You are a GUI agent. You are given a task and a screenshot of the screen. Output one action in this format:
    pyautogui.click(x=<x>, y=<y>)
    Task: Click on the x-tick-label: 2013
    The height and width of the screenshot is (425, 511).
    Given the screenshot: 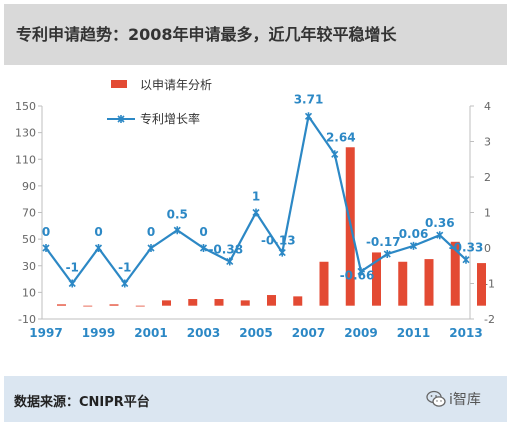 What is the action you would take?
    pyautogui.click(x=465, y=333)
    